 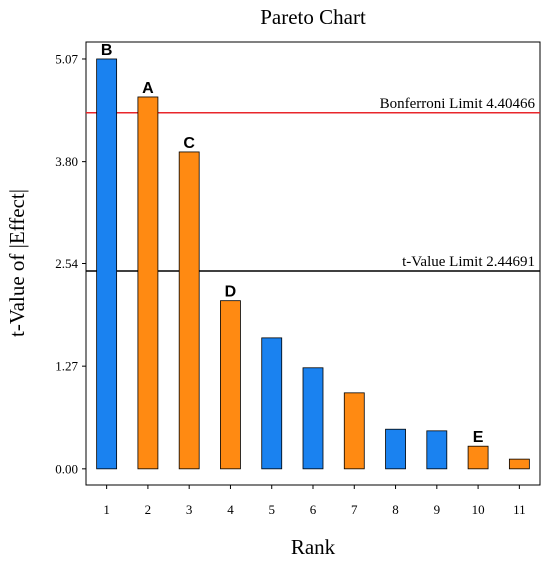 What do you see at coordinates (437, 509) in the screenshot?
I see `x-tick-label: 9` at bounding box center [437, 509].